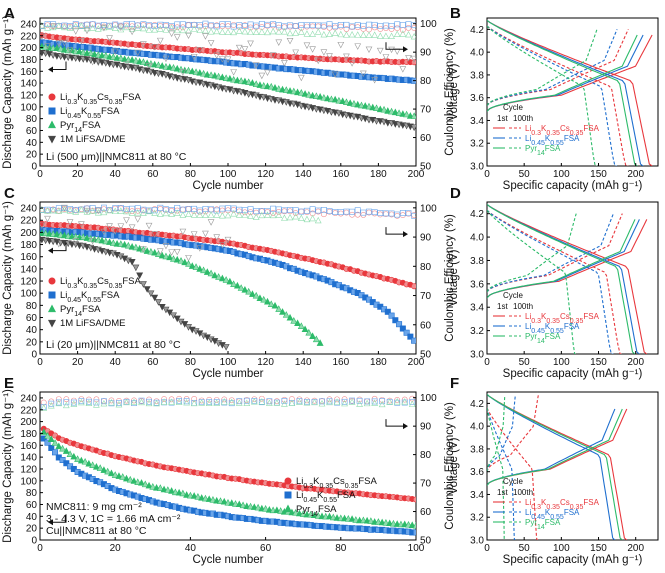 This screenshot has width=665, height=573. What do you see at coordinates (573, 560) in the screenshot?
I see `x-axis-title: Specific capacity (mAh g⁻¹)` at bounding box center [573, 560].